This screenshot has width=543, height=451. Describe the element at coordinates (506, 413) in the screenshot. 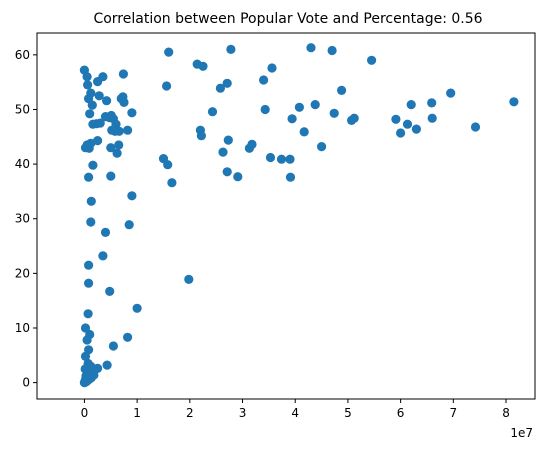

I see `x-tick-label: 8` at that location.